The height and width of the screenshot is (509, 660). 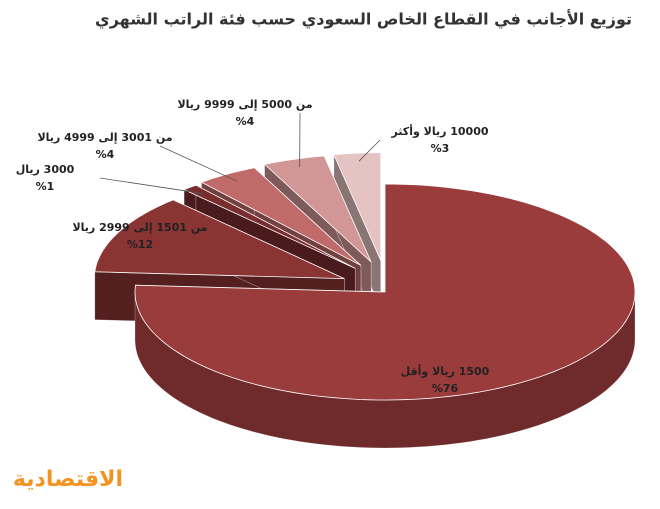 What do you see at coordinates (445, 371) in the screenshot?
I see `slice-label: 1500 ريالا وأقل` at bounding box center [445, 371].